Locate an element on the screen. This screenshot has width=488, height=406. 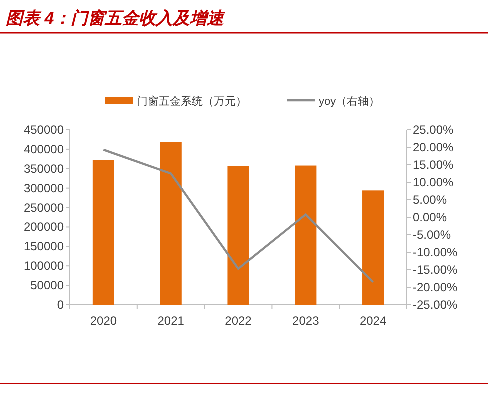
y-tick-label: 300000 is located at coordinates (44, 188).